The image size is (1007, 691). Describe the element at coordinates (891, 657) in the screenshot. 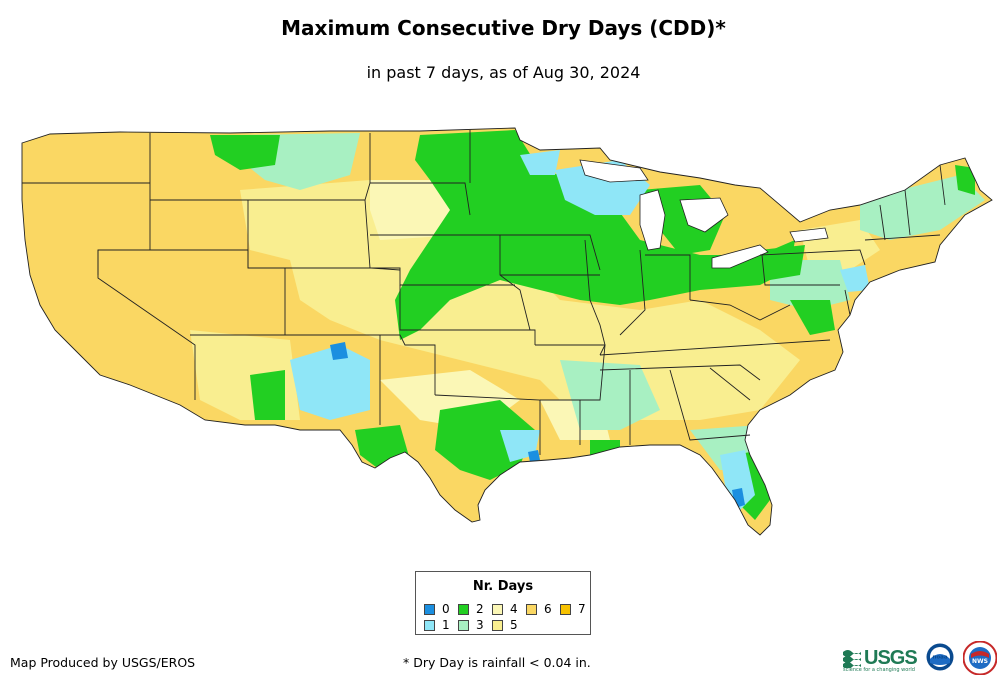

I see `usgs-wordmark: USGS` at that location.